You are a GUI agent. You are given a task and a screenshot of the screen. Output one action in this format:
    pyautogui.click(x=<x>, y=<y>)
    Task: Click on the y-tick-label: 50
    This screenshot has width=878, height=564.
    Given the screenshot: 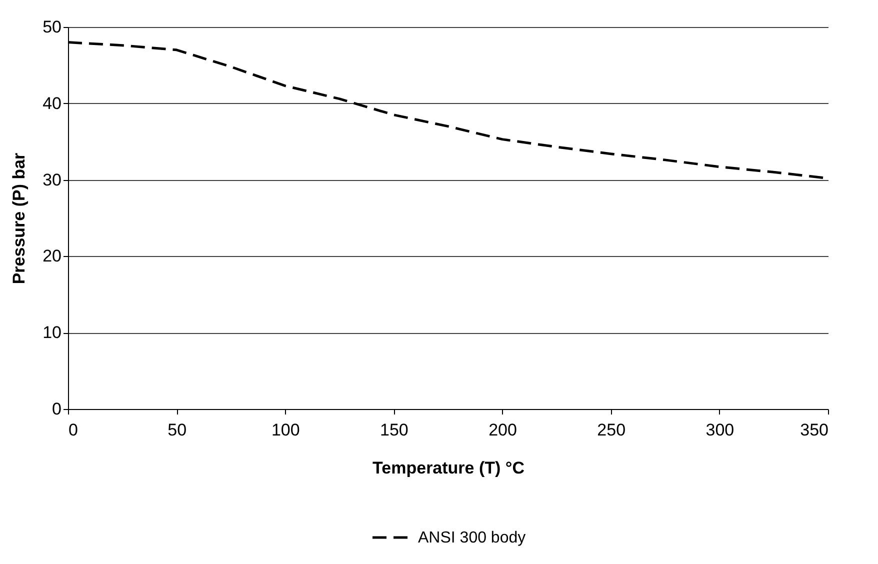 What is the action you would take?
    pyautogui.click(x=52, y=27)
    